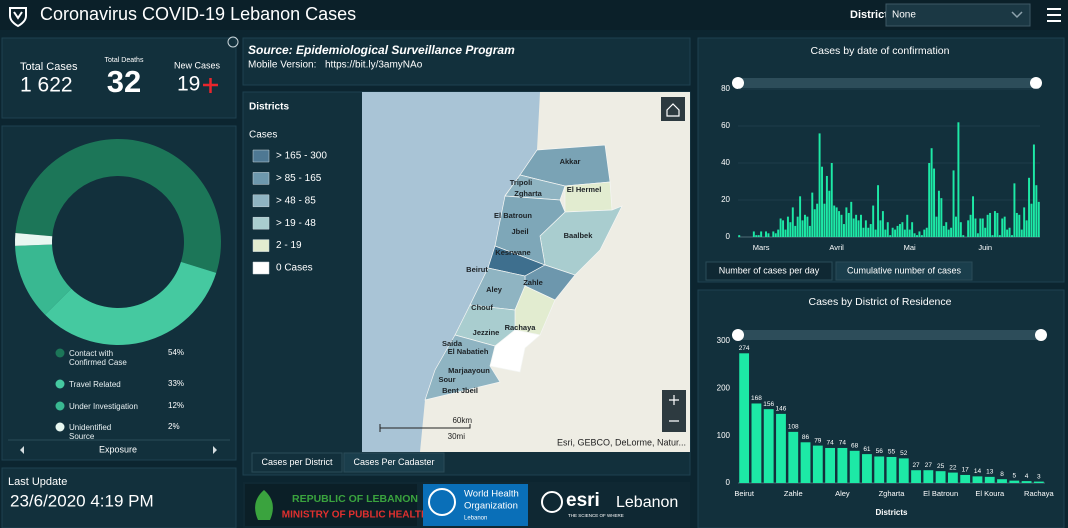 This screenshot has height=528, width=1068. Describe the element at coordinates (958, 15) in the screenshot. I see `district-select` at that location.